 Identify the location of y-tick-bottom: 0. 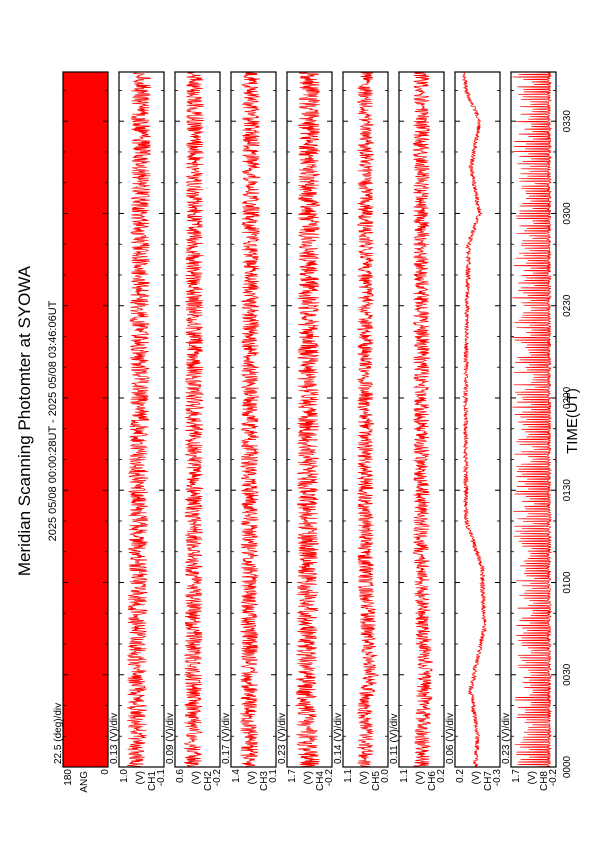
(105, 772).